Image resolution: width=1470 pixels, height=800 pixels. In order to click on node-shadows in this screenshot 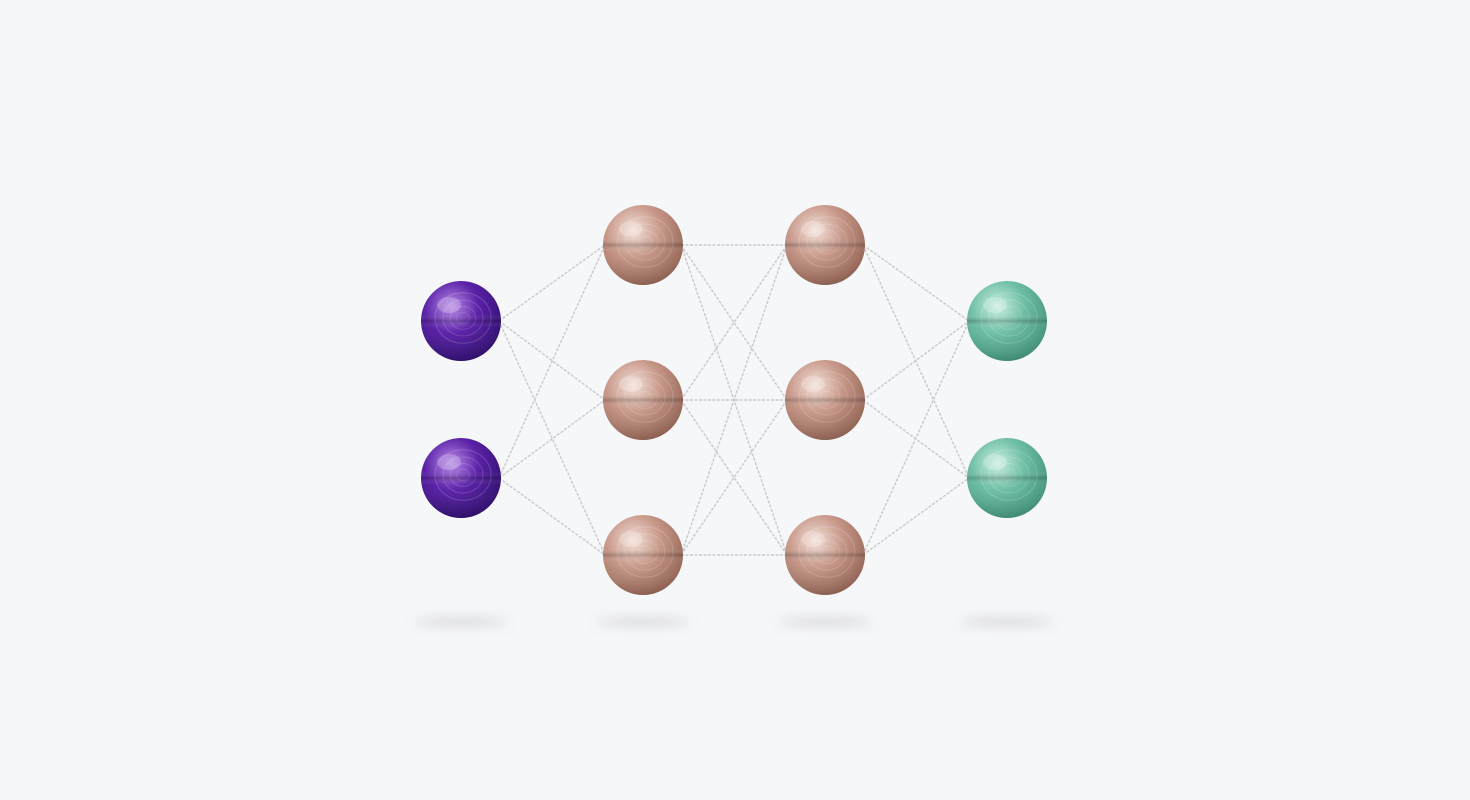, I will do `click(734, 622)`.